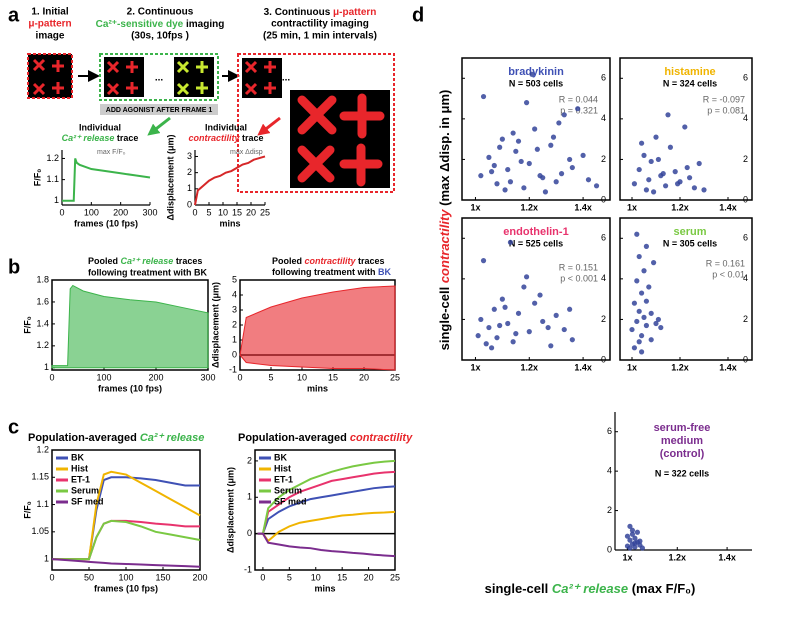 The image size is (800, 620). What do you see at coordinates (80, 479) in the screenshot?
I see `legend-label: ET-1` at bounding box center [80, 479].